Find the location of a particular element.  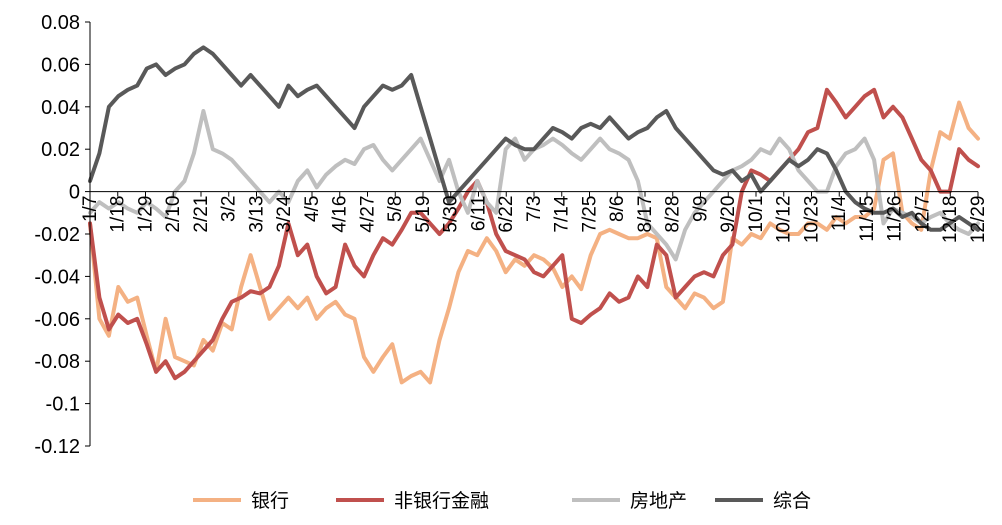

x-tick-label: 7/3 is located at coordinates (534, 209).